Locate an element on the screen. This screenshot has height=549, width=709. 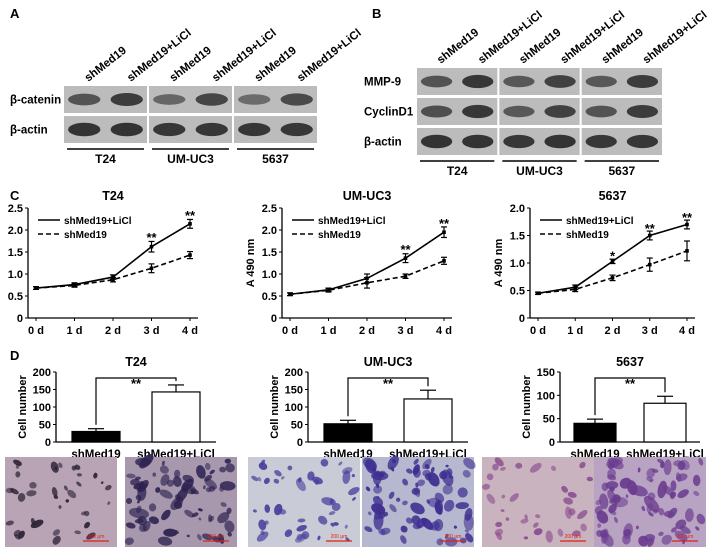
blot-lane-label: shMed19 is located at coordinates (106, 65).